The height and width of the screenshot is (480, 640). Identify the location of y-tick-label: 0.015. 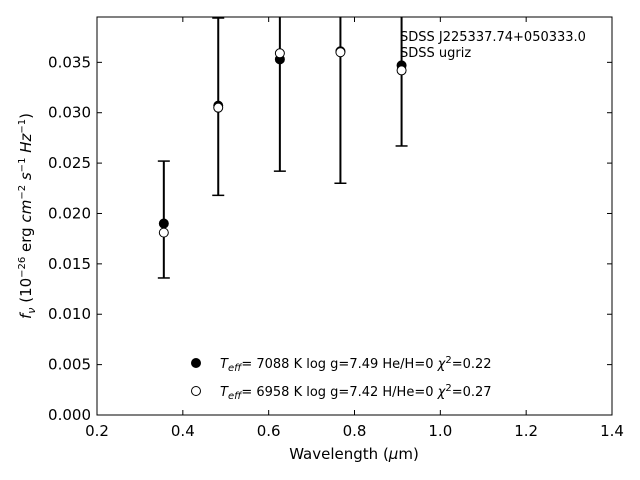
(69, 264).